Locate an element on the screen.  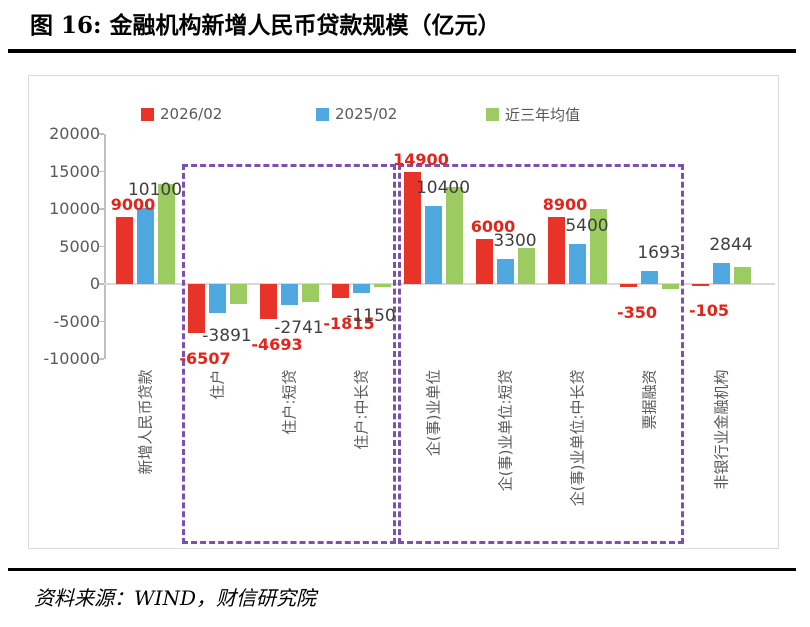
bar-近三年均值-非银行业金融机构 is located at coordinates (742, 275).